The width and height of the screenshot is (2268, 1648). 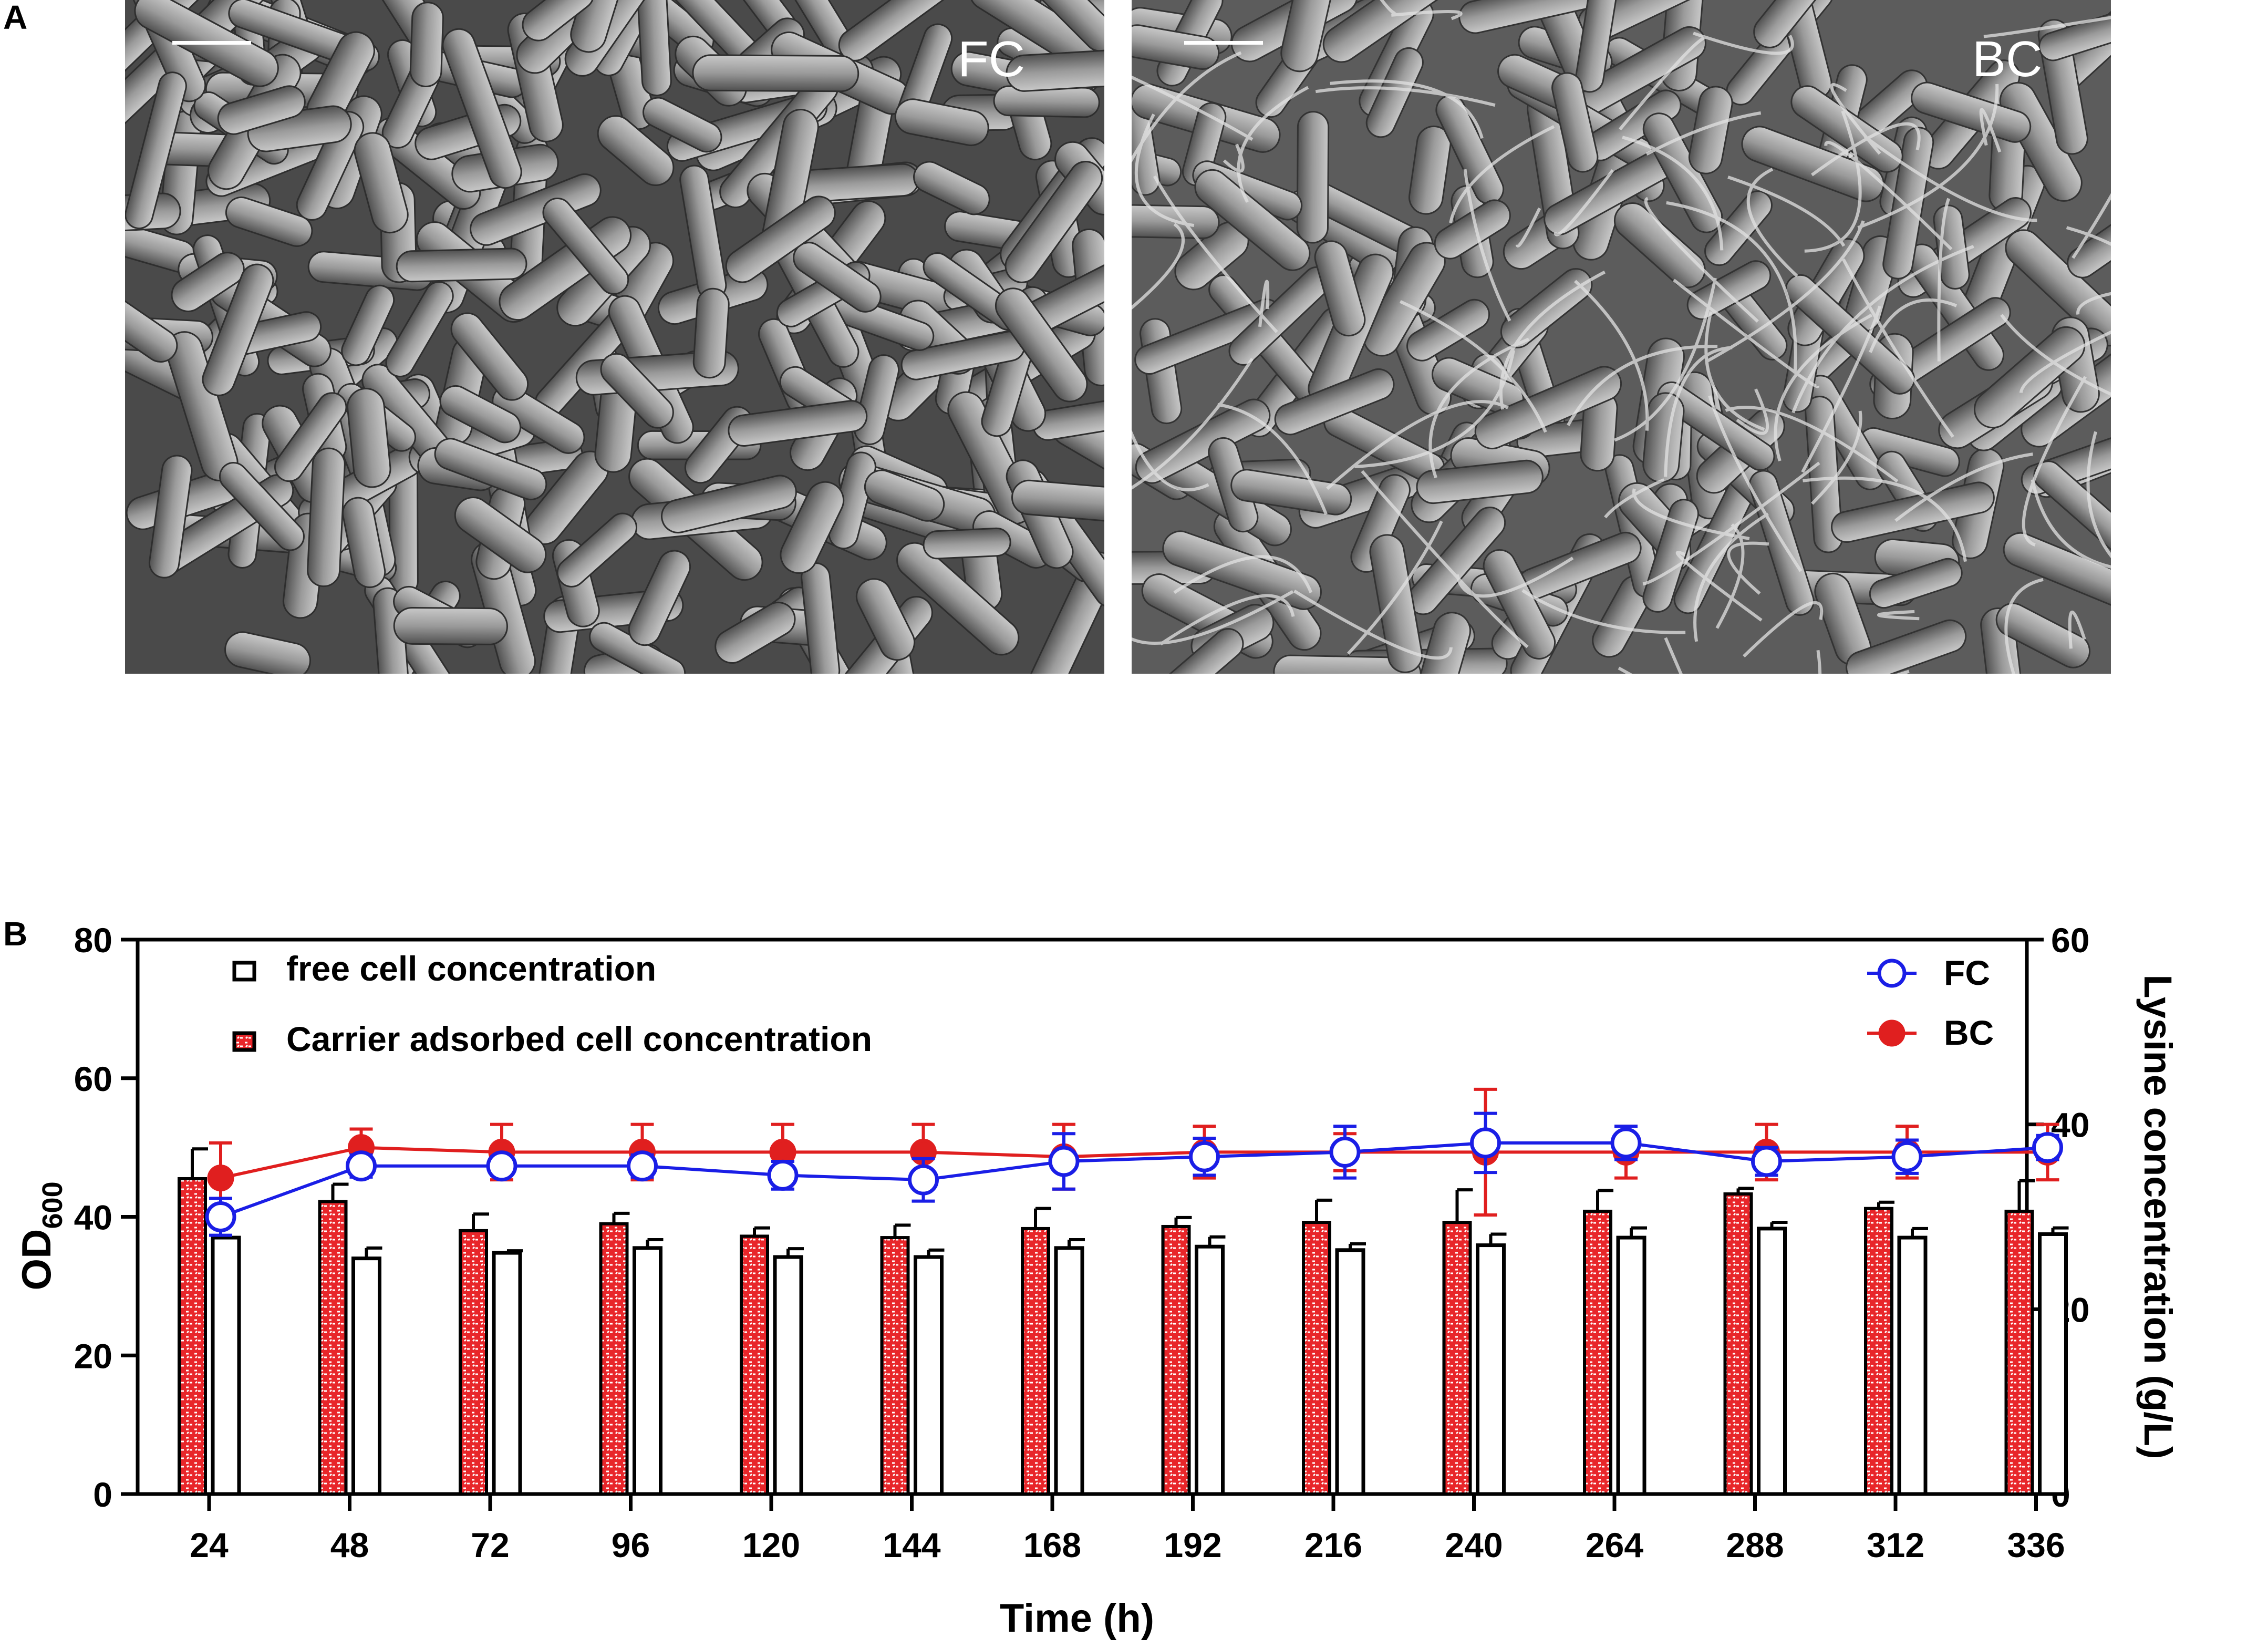 What do you see at coordinates (2158, 1216) in the screenshot?
I see `y2-axis-label: Lysine concentration (g/L)` at bounding box center [2158, 1216].